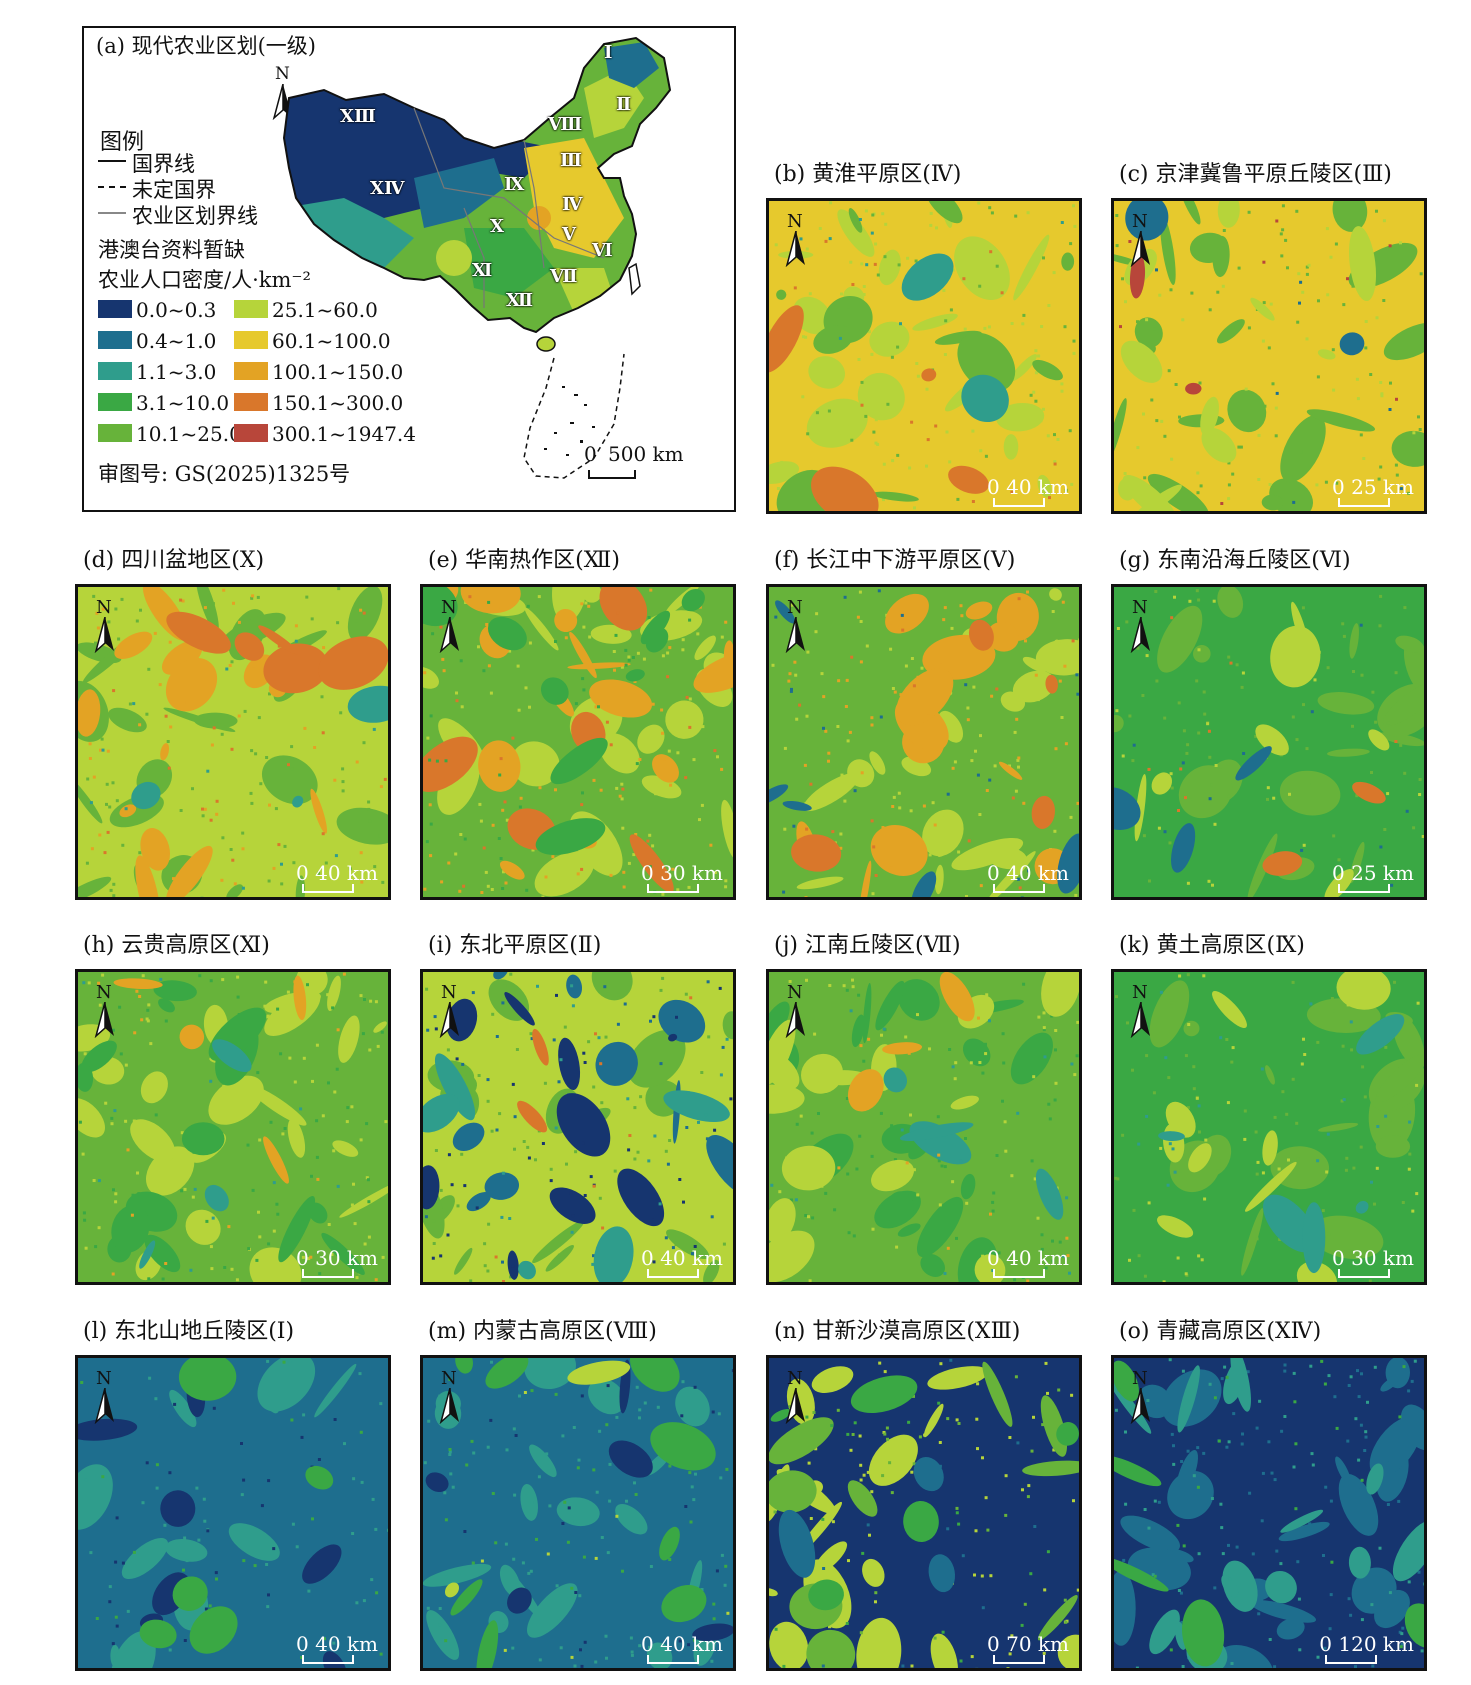 Image resolution: width=1471 pixels, height=1685 pixels. Describe the element at coordinates (387, 188) in the screenshot. I see `zone-label: ⅩⅣ` at that location.